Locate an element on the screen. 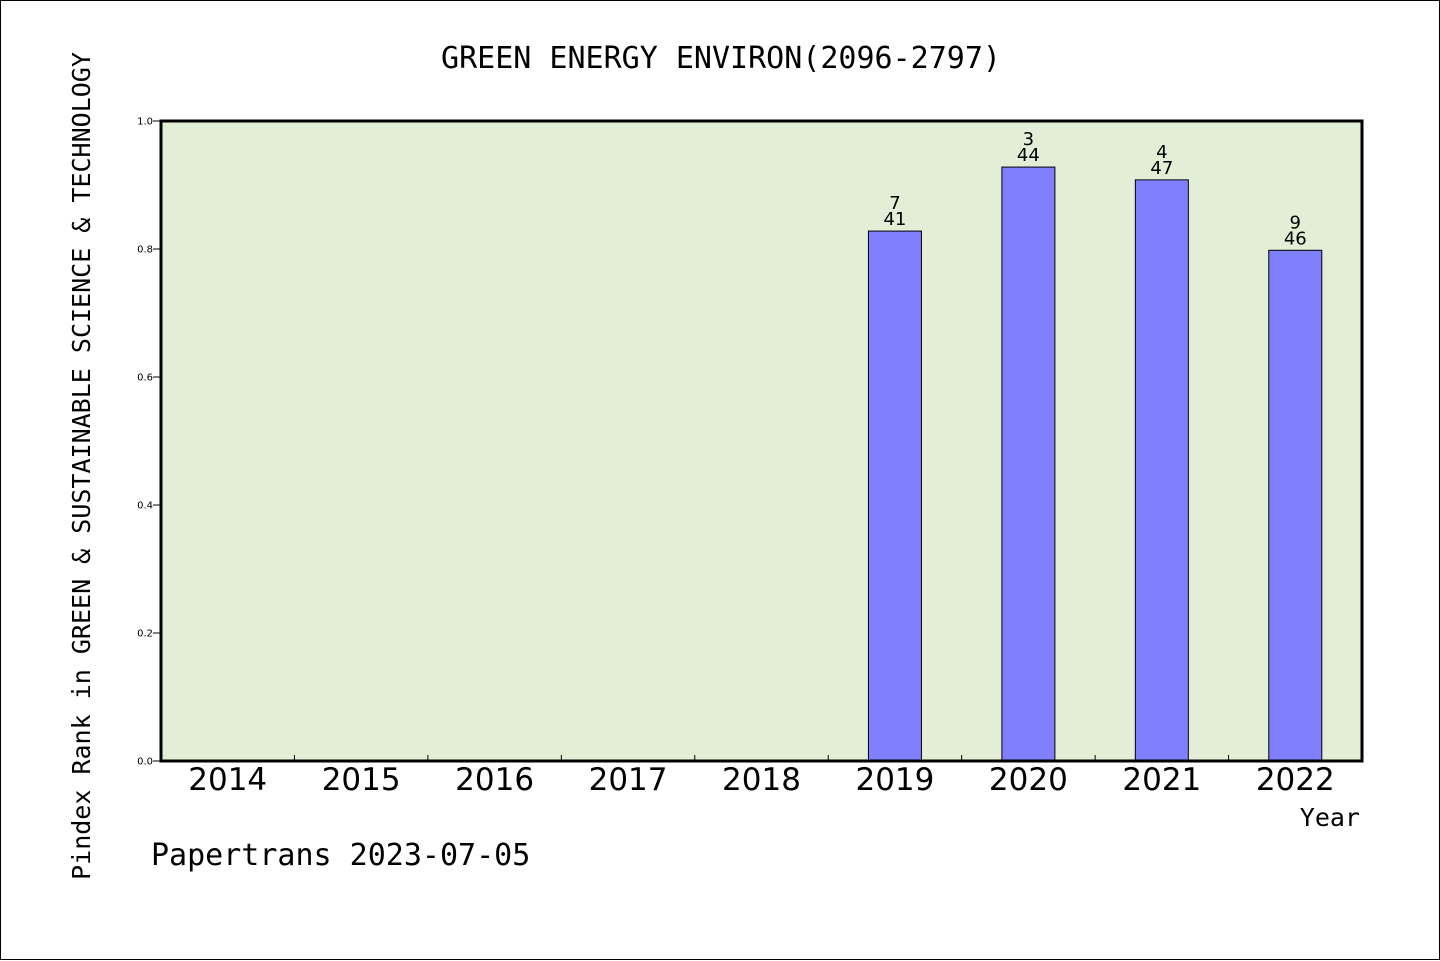 The height and width of the screenshot is (961, 1440). bar-label-bottom-2020: 44 is located at coordinates (1028, 155).